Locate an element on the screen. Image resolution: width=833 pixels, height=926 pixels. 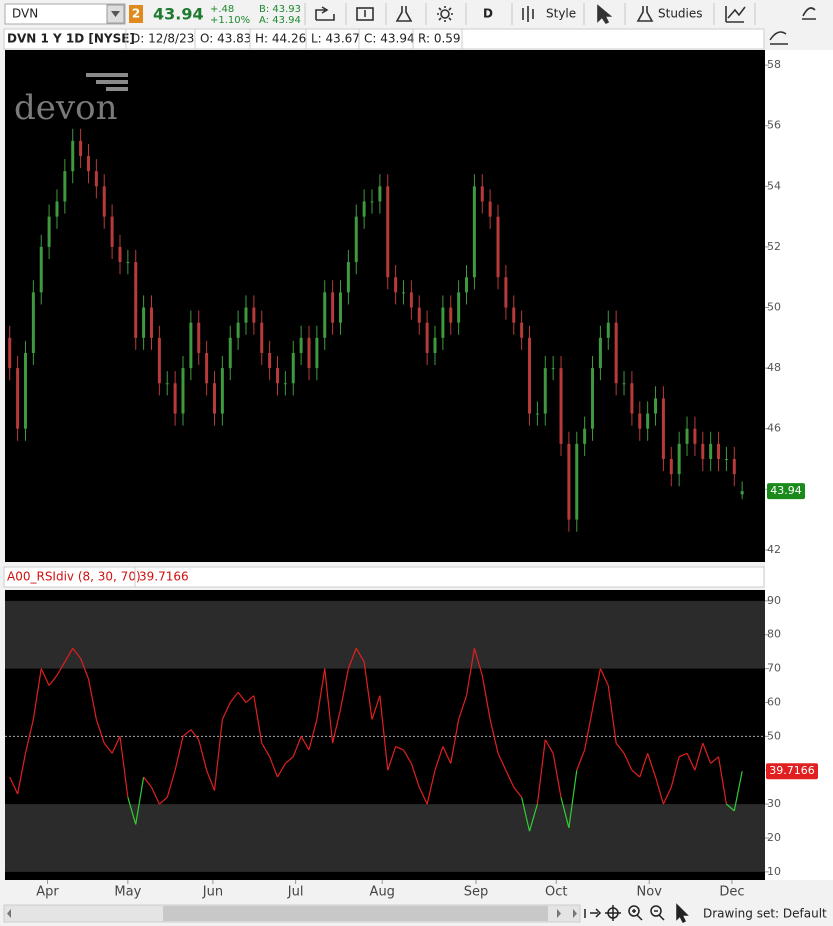
last-price-tag is located at coordinates (786, 491).